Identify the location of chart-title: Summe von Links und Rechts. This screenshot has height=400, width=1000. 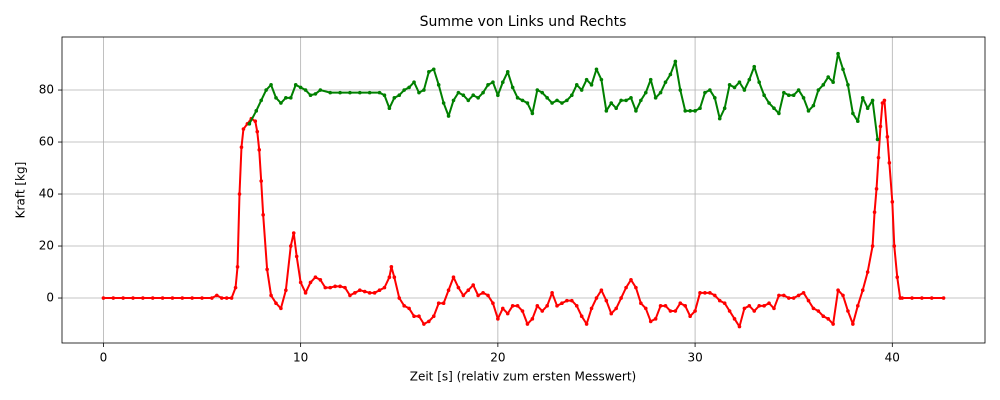
(523, 22).